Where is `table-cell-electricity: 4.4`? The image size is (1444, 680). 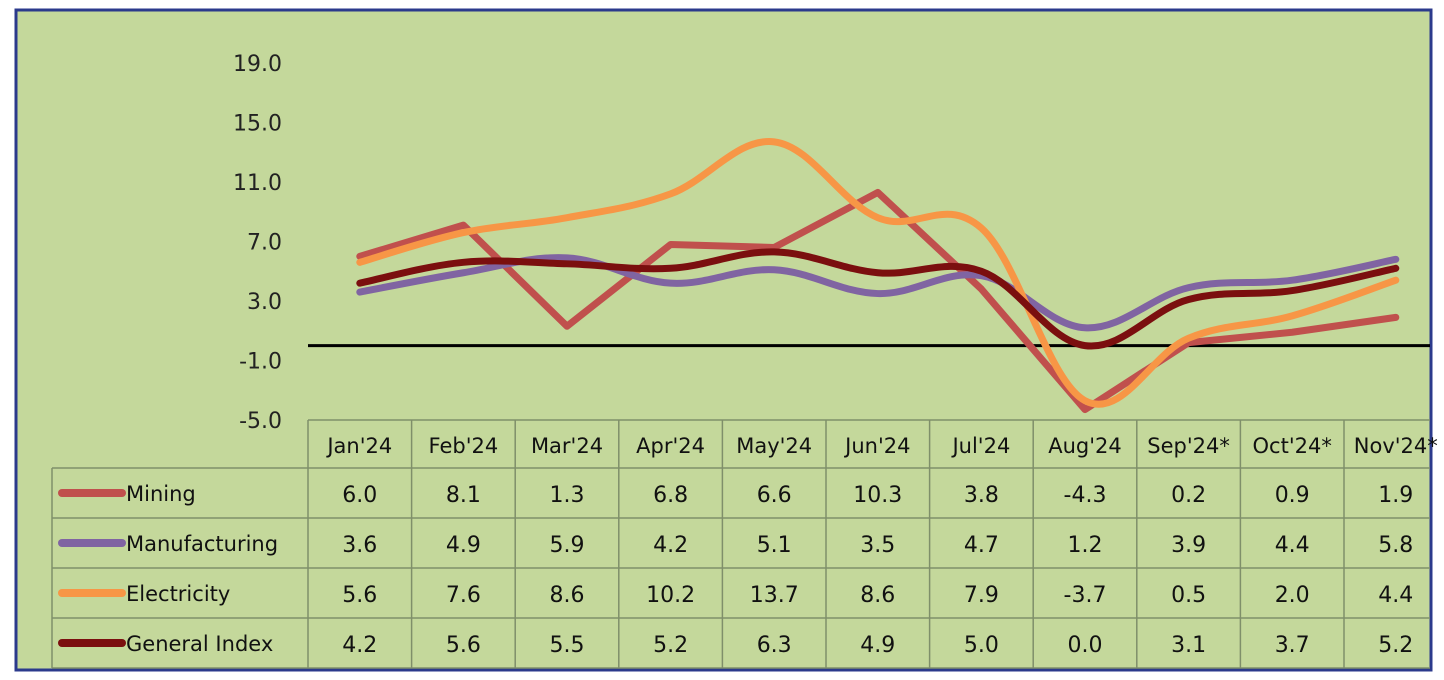 table-cell-electricity: 4.4 is located at coordinates (1395, 595).